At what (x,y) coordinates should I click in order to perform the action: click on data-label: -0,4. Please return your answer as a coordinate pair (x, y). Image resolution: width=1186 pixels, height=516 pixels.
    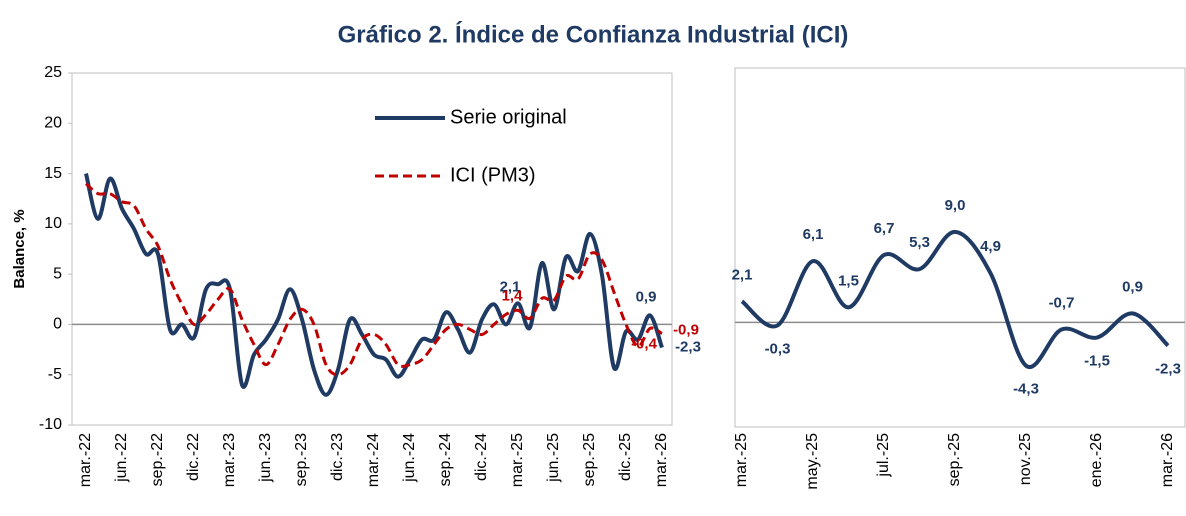
    Looking at the image, I should click on (644, 343).